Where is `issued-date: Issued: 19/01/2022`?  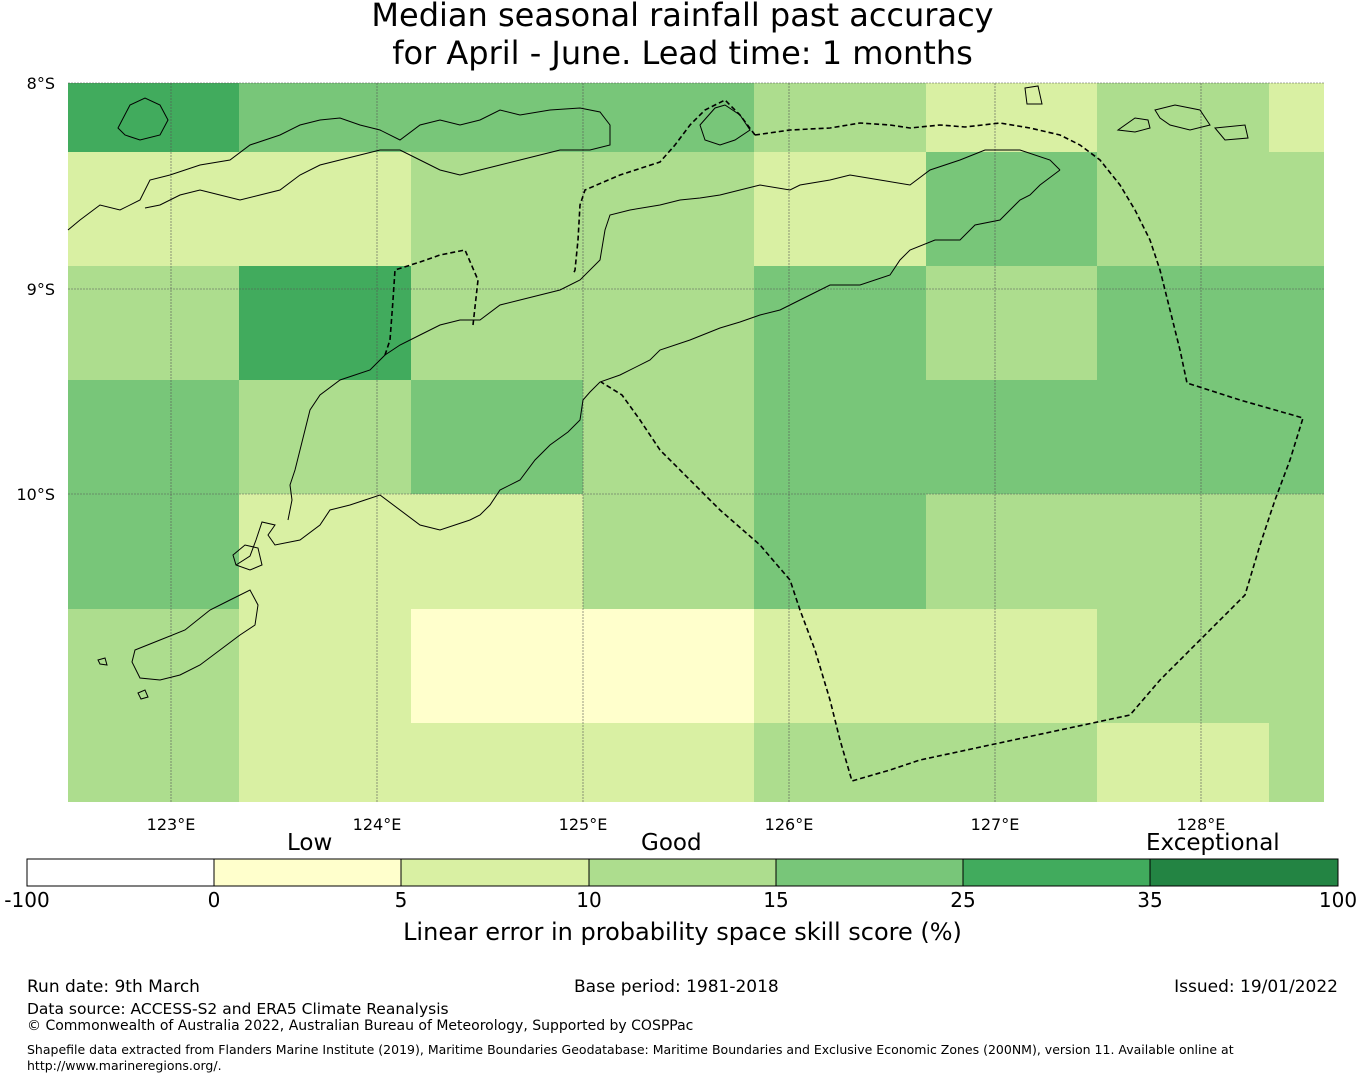
issued-date: Issued: 19/01/2022 is located at coordinates (1256, 987).